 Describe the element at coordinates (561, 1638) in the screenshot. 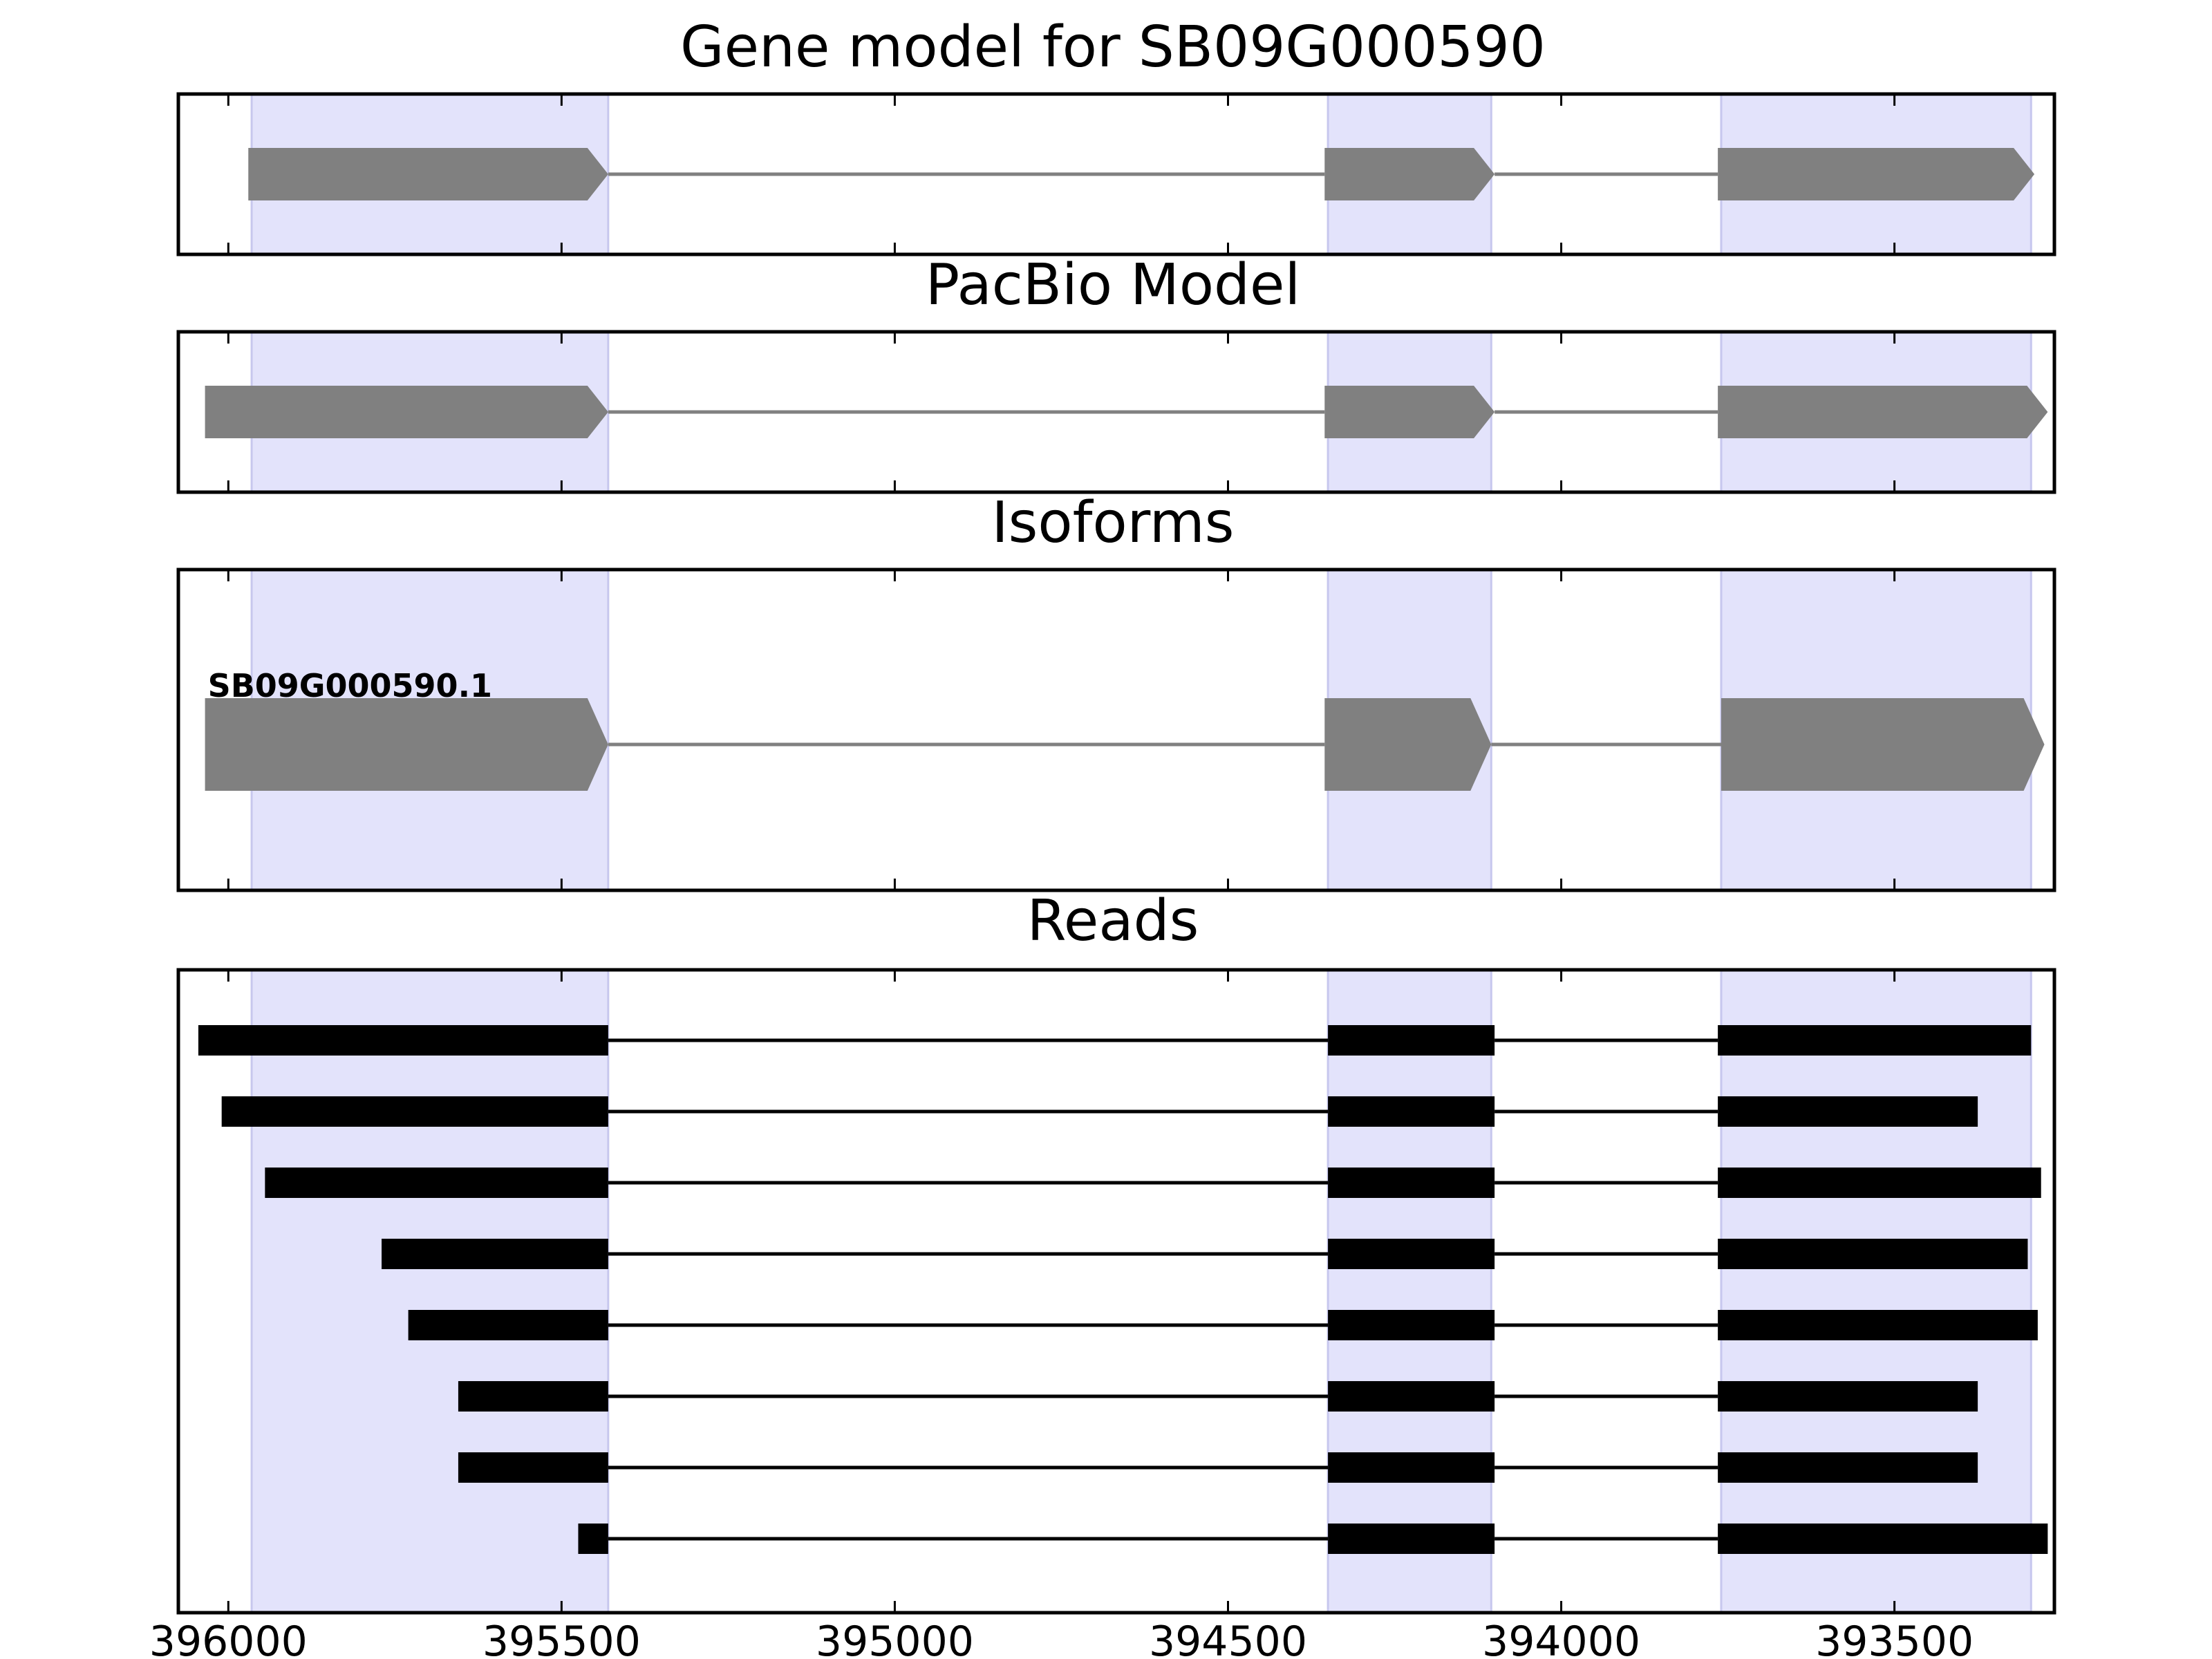

I see `x-tick-label: 395500` at that location.